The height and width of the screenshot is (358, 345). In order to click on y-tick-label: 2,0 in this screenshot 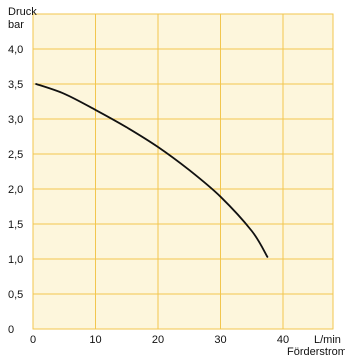, I will do `click(15, 190)`.